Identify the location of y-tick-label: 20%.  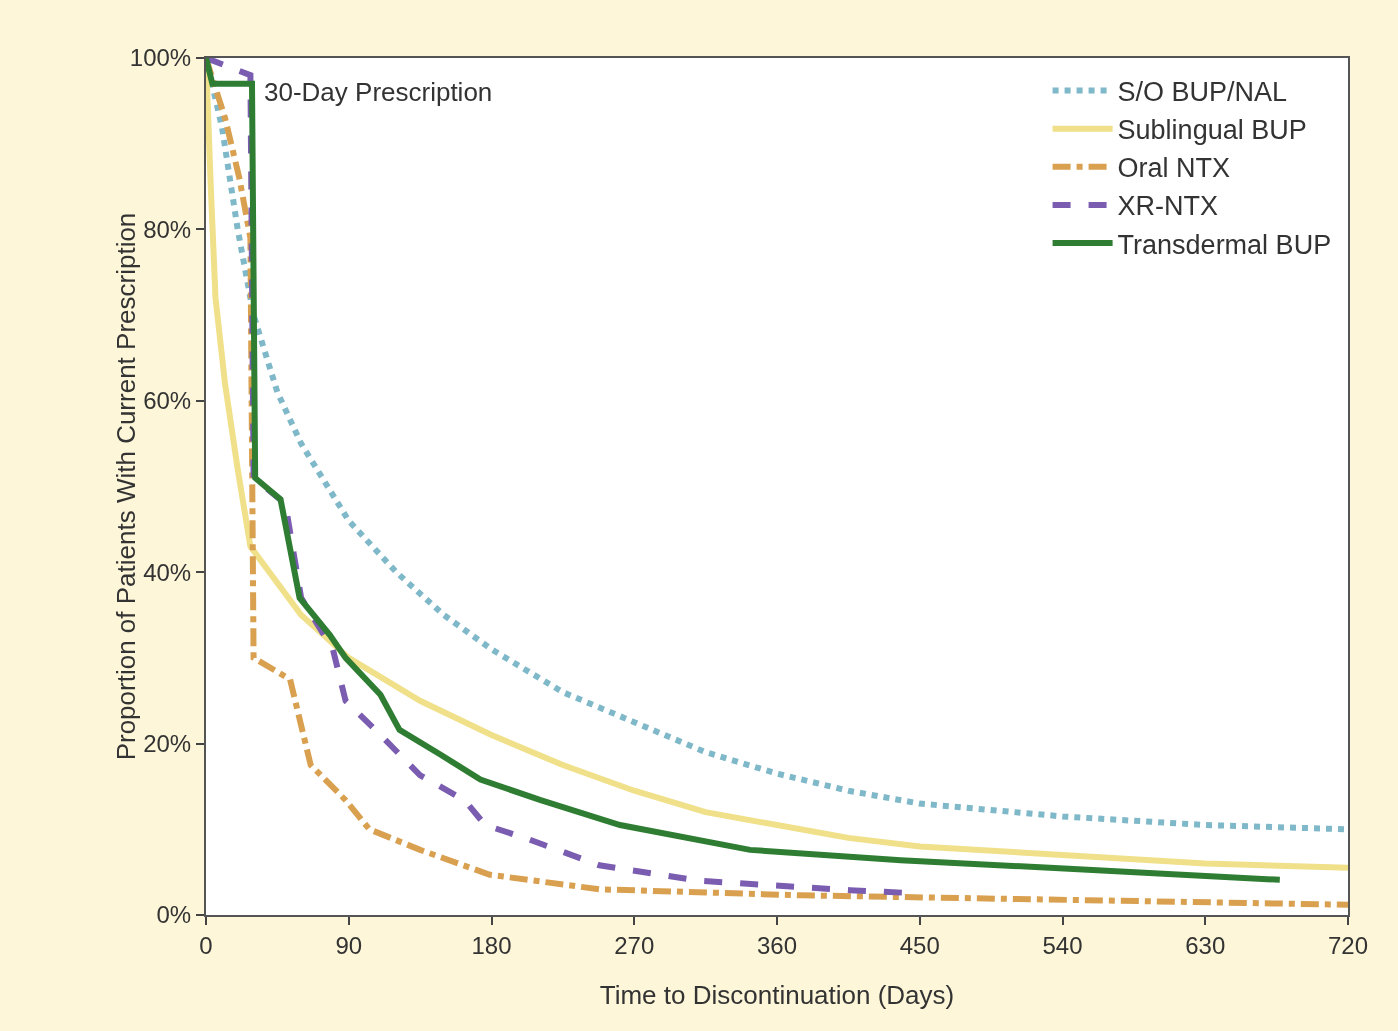
(167, 743).